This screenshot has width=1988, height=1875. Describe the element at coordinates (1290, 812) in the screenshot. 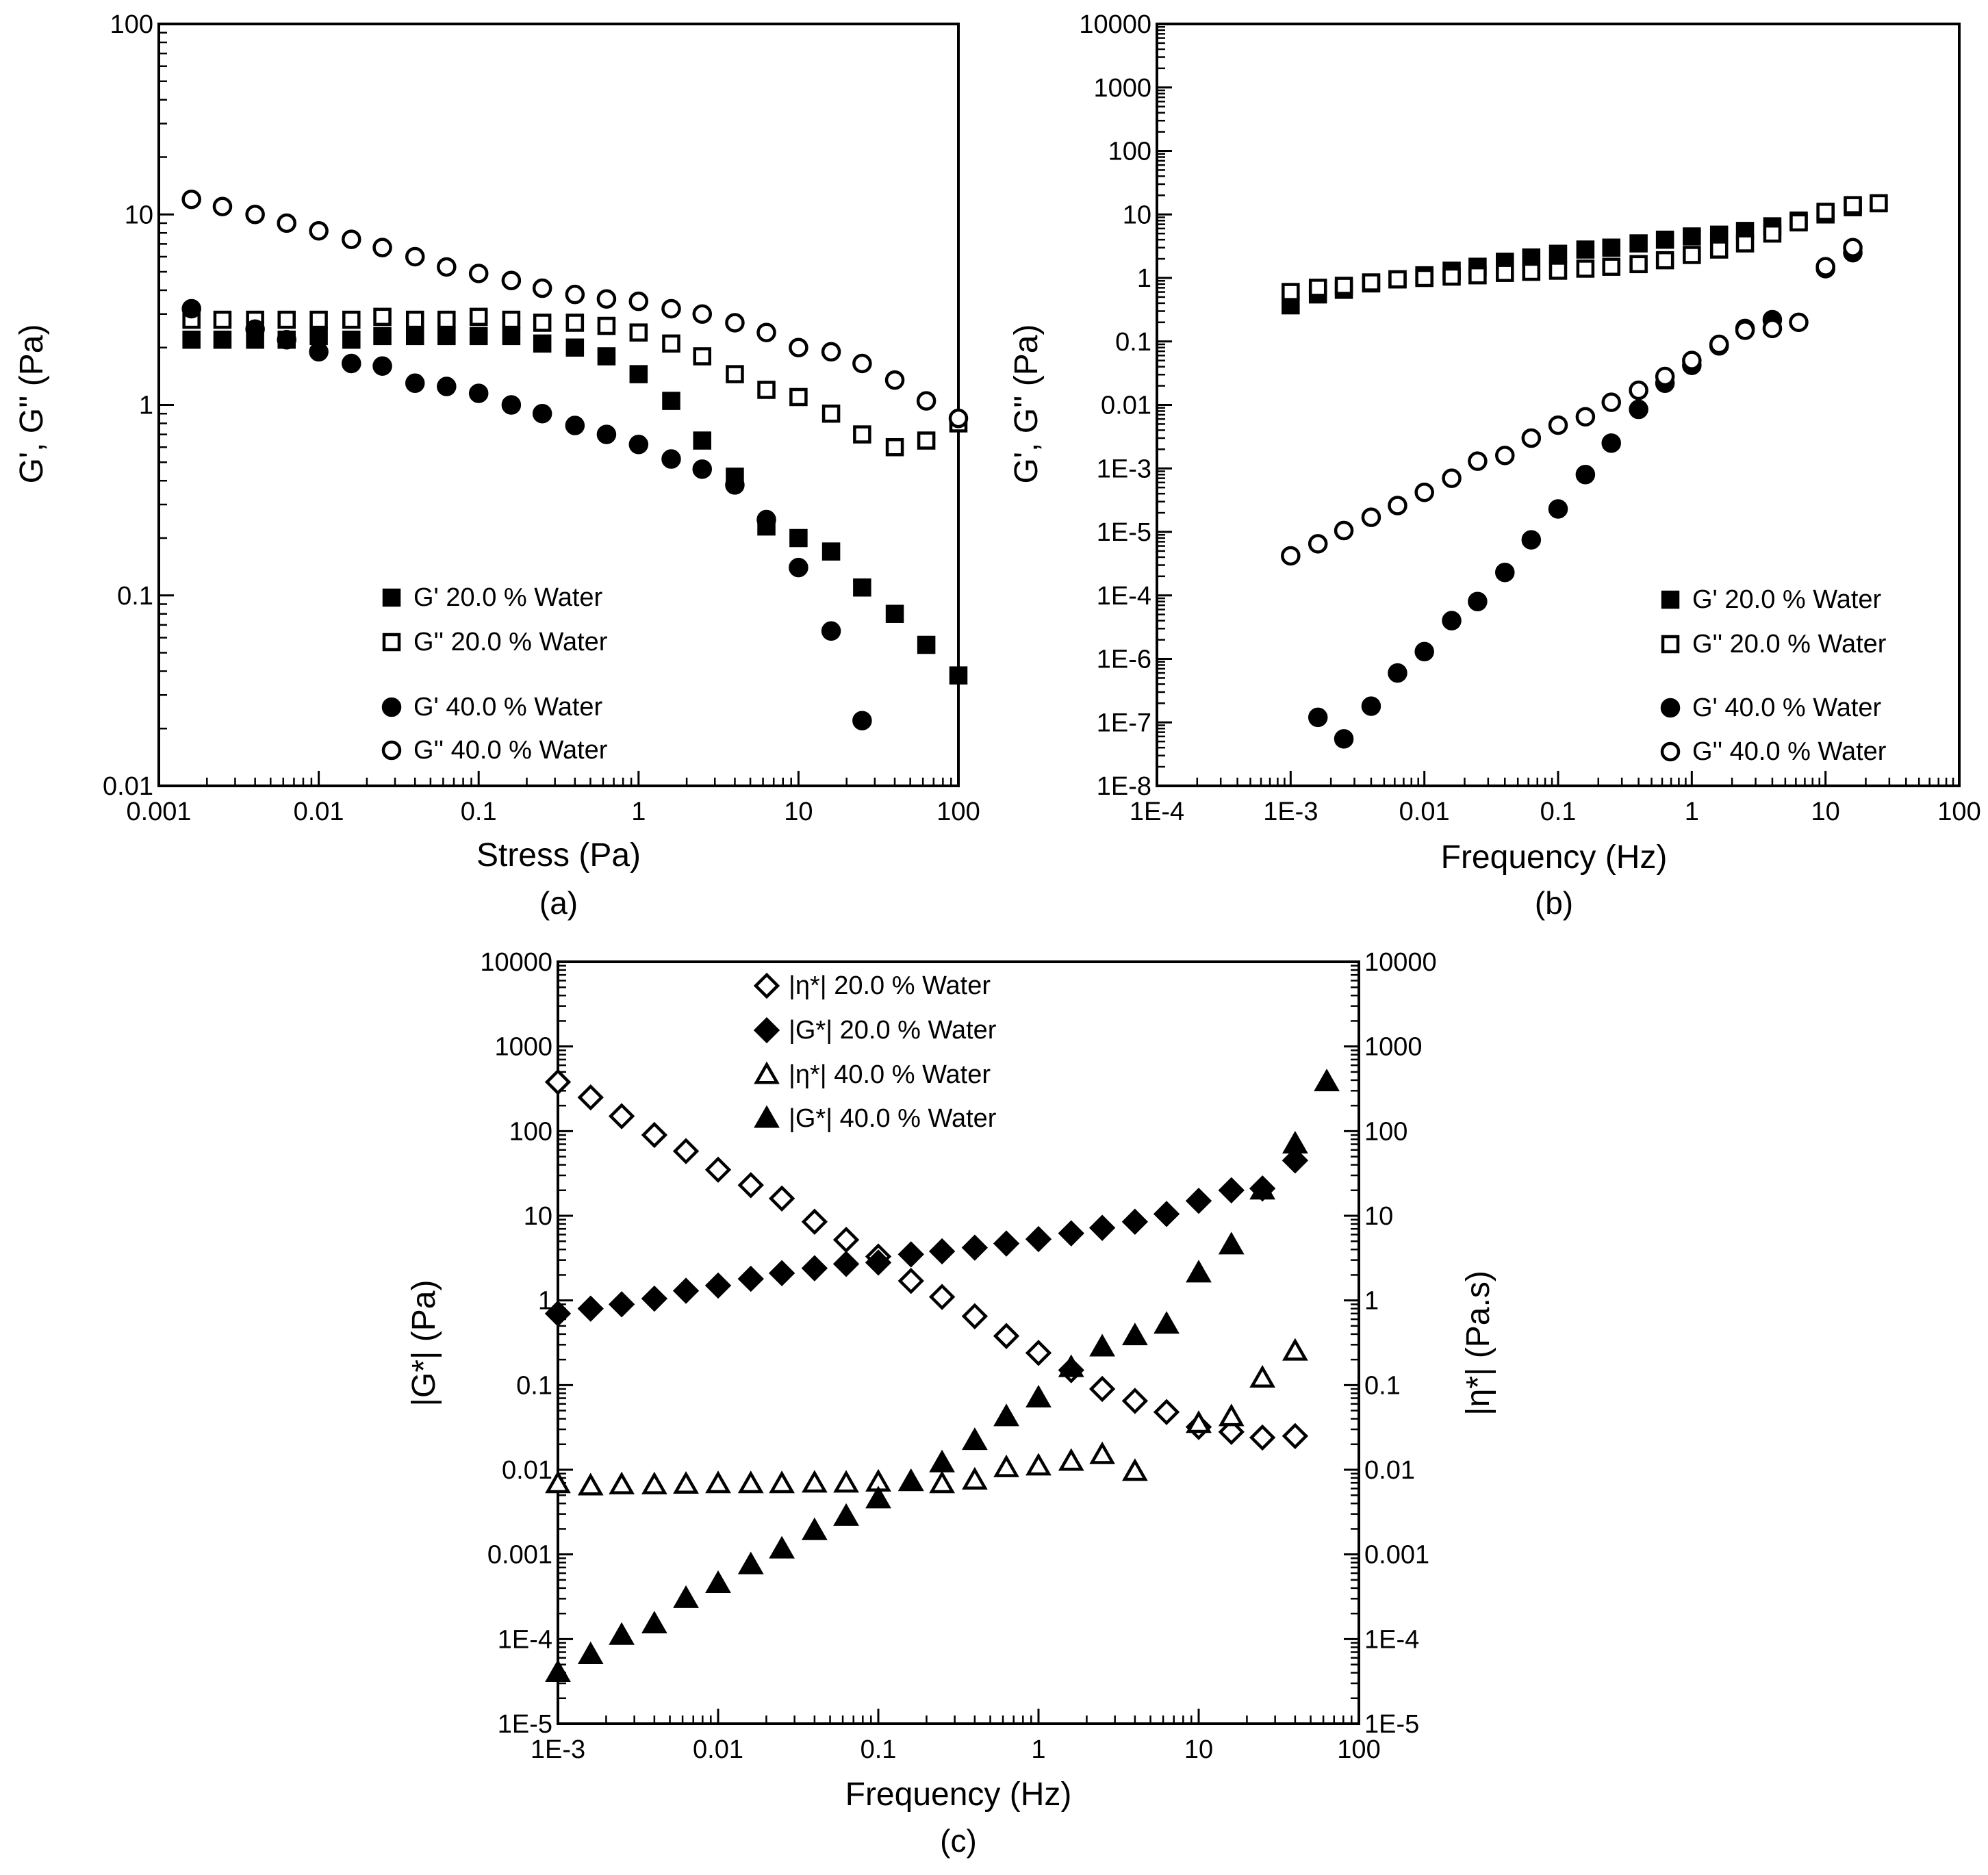

I see `x-tick-label: 1E-3` at that location.